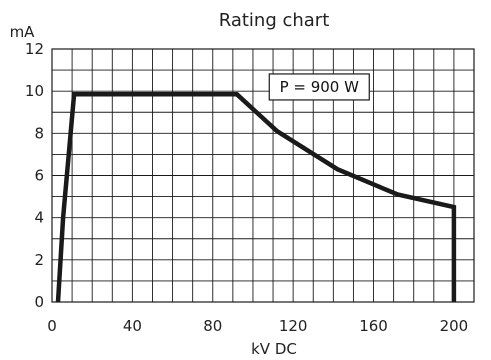 The image size is (491, 360). What do you see at coordinates (132, 326) in the screenshot?
I see `x-tick-label: 40` at bounding box center [132, 326].